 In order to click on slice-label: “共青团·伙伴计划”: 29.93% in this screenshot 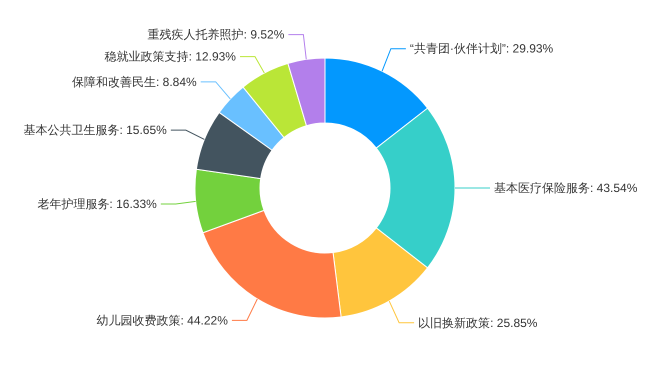, I will do `click(482, 49)`.